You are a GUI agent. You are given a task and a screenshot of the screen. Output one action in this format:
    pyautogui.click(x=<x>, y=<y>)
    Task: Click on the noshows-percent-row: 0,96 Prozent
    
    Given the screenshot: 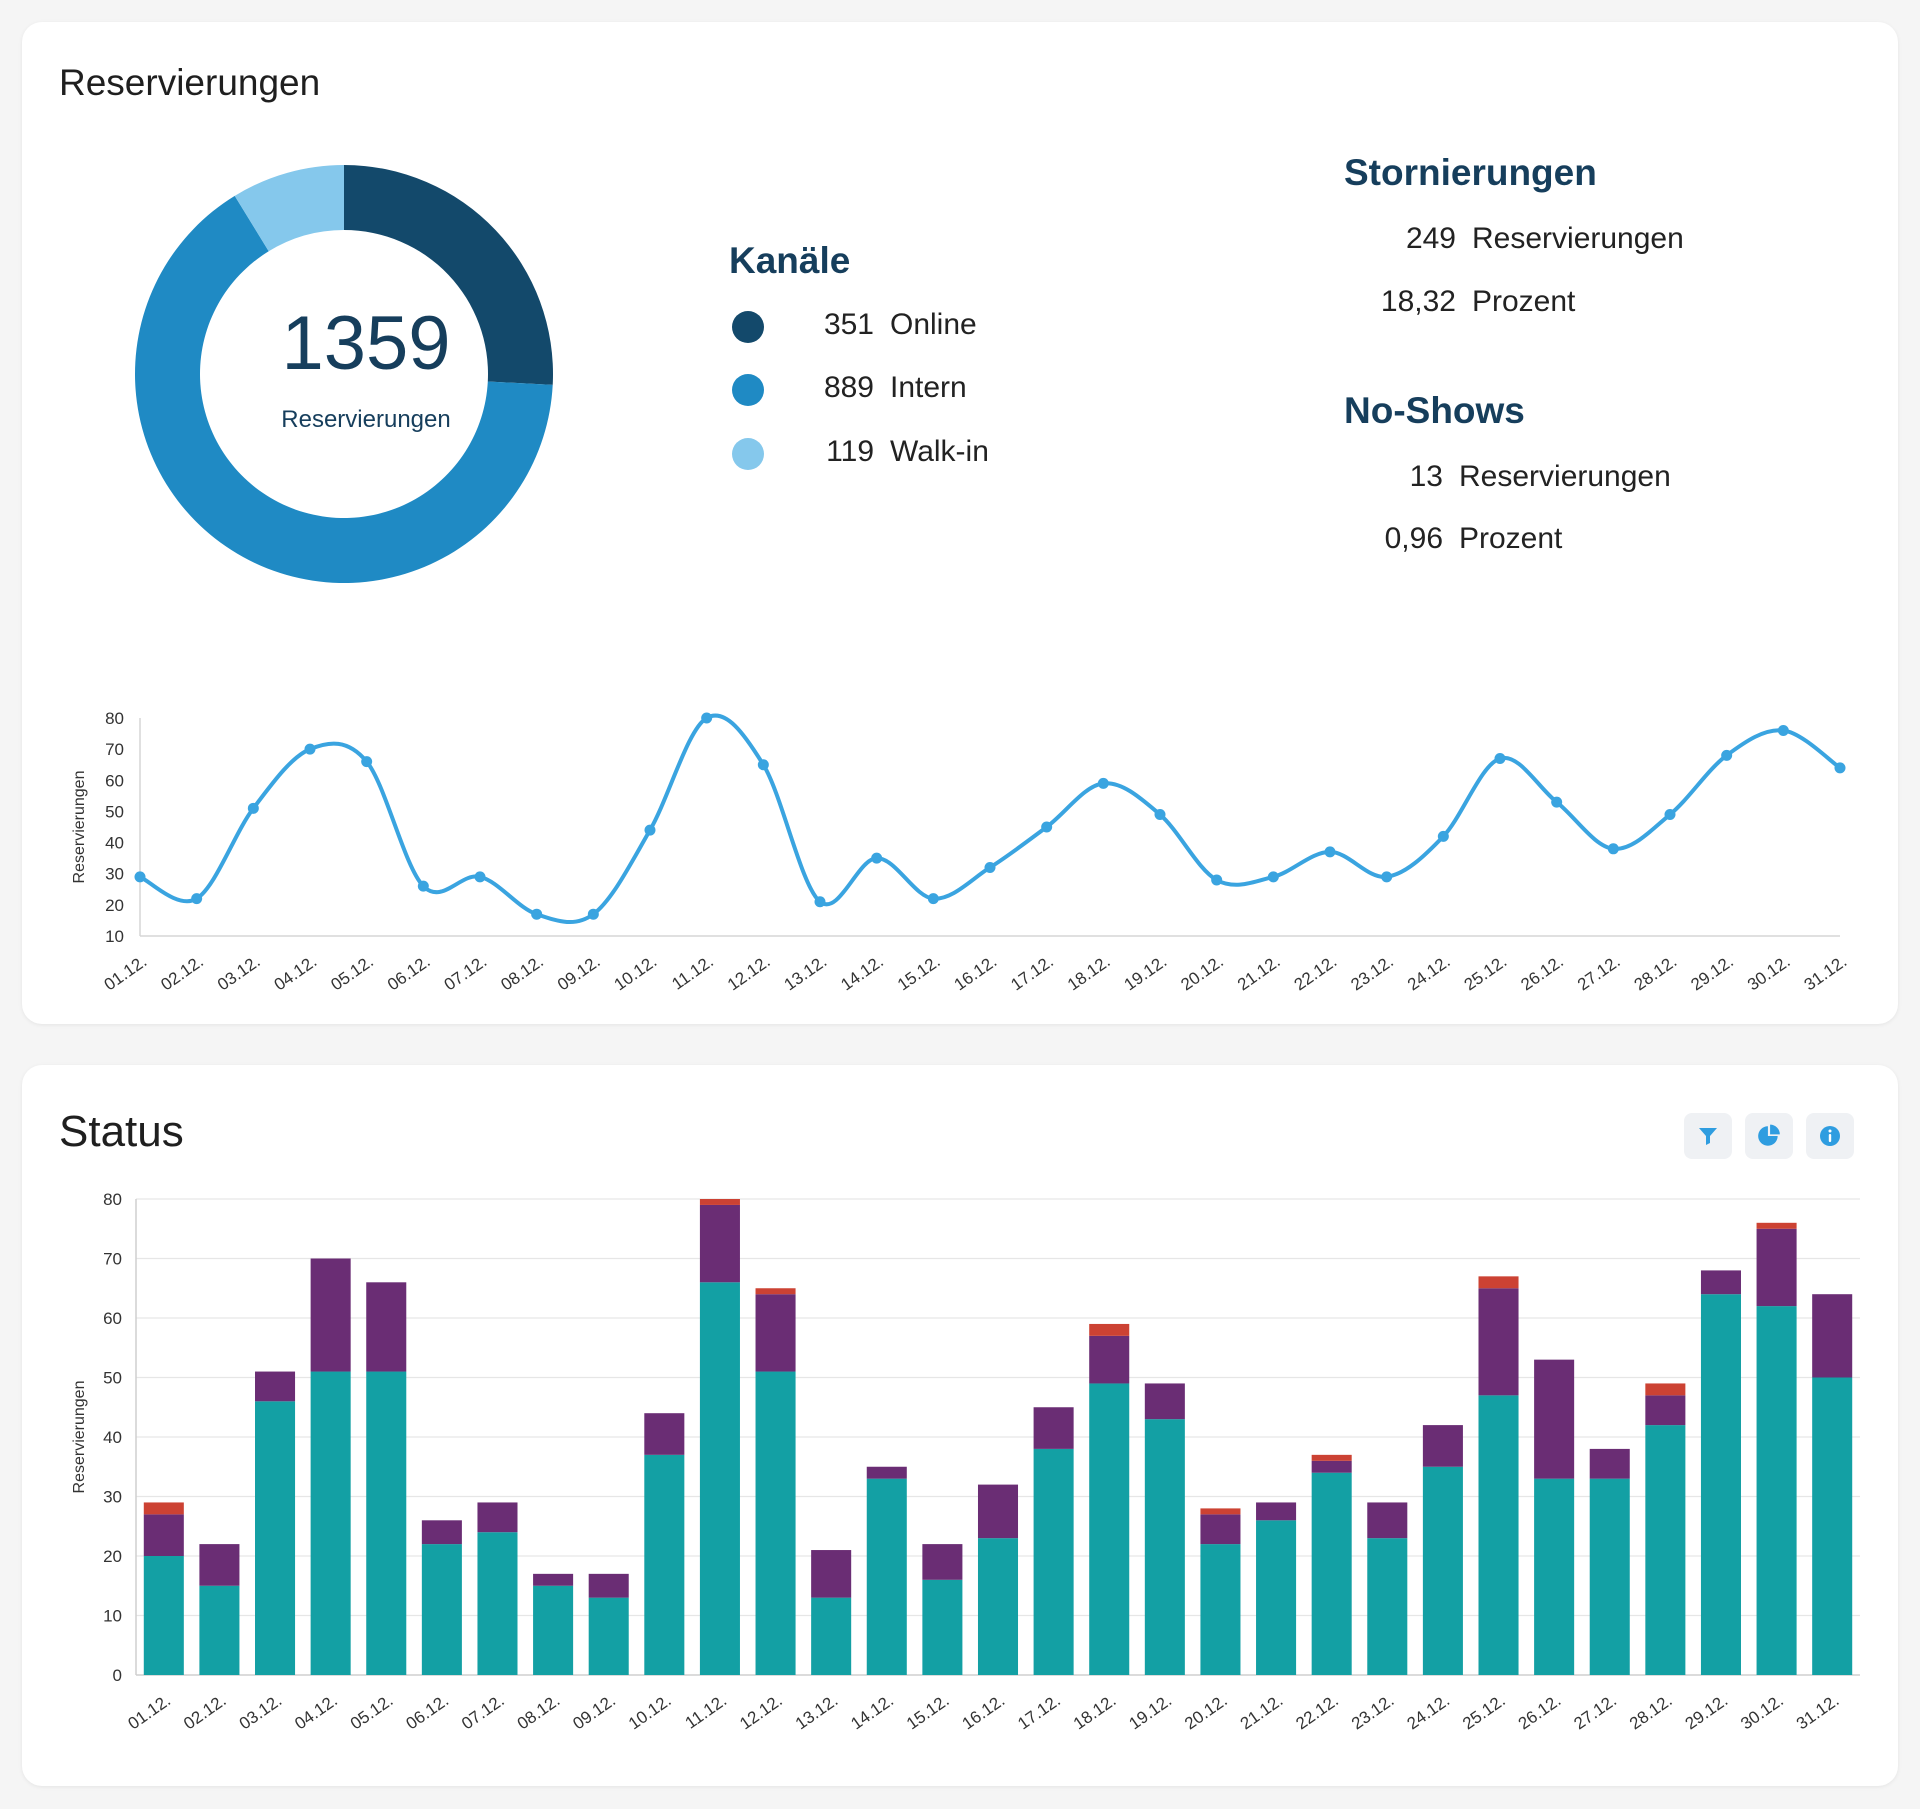 What is the action you would take?
    pyautogui.click(x=1438, y=539)
    